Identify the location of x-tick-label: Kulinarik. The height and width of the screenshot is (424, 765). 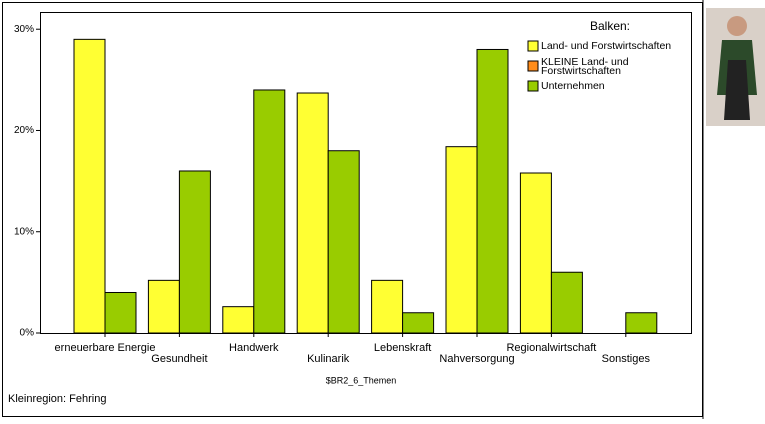
(328, 359).